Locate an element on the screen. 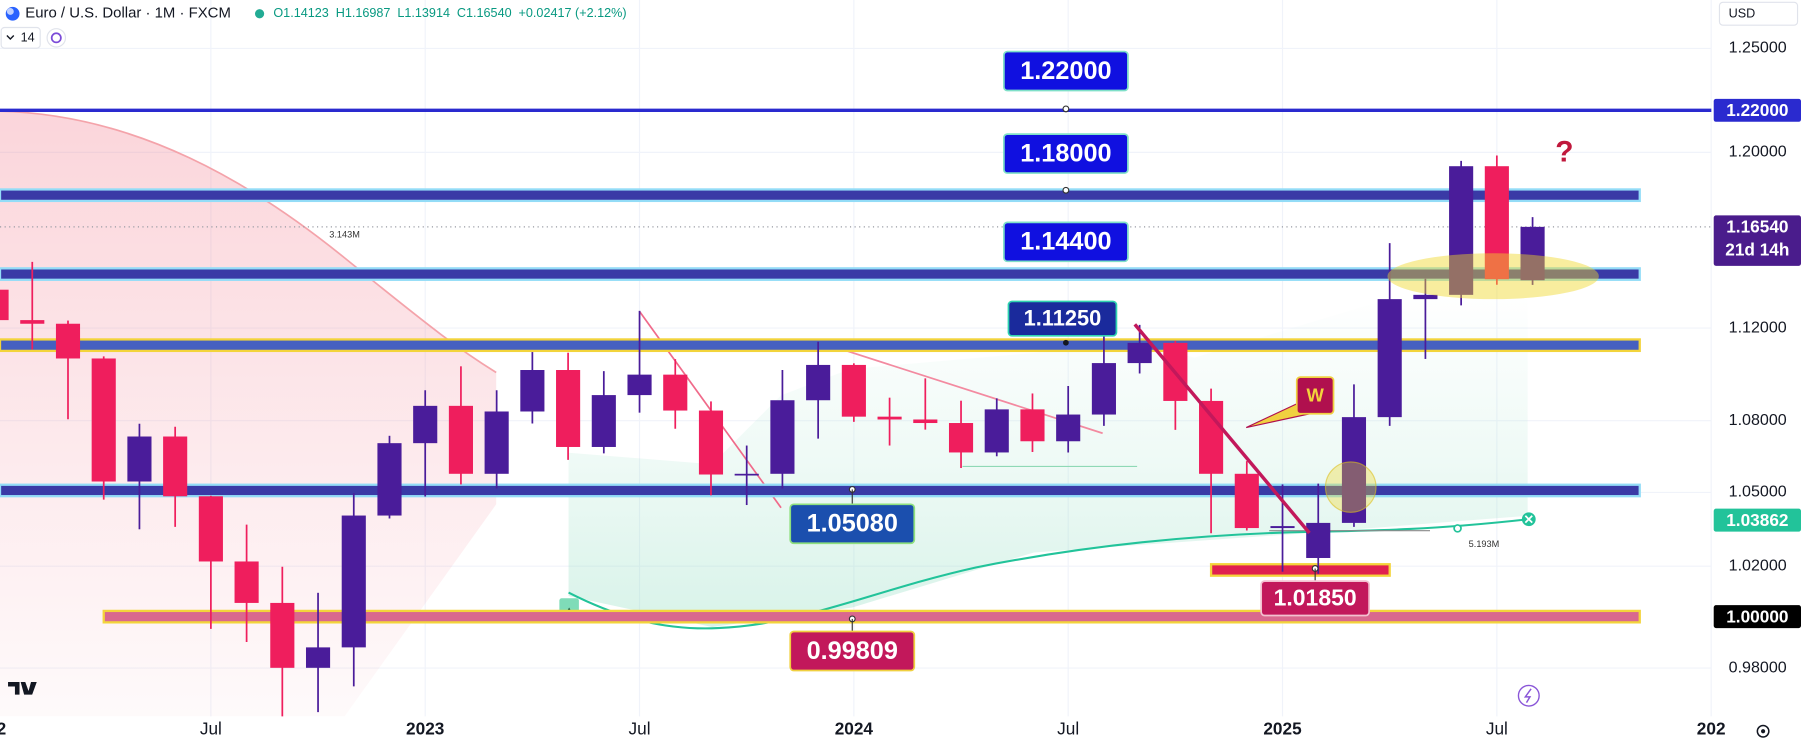 The width and height of the screenshot is (1801, 745). price-tag-label: 1.16540 is located at coordinates (1757, 227).